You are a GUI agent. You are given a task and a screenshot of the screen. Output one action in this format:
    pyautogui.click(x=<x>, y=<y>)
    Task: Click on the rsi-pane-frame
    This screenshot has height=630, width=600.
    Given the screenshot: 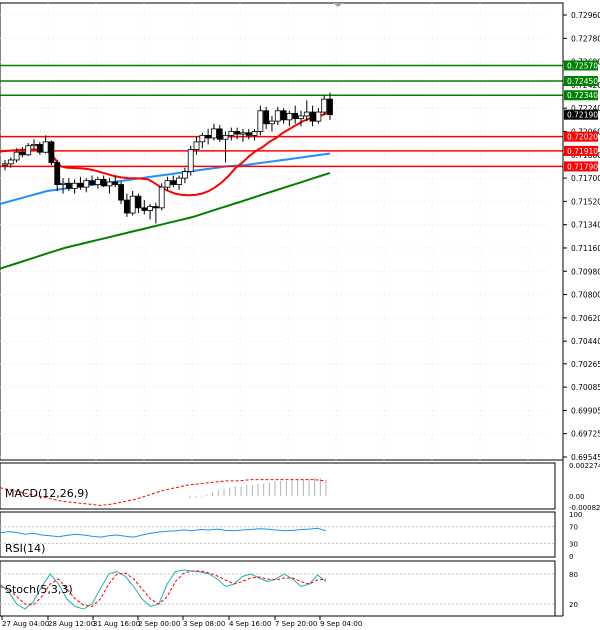 What is the action you would take?
    pyautogui.click(x=278, y=534)
    